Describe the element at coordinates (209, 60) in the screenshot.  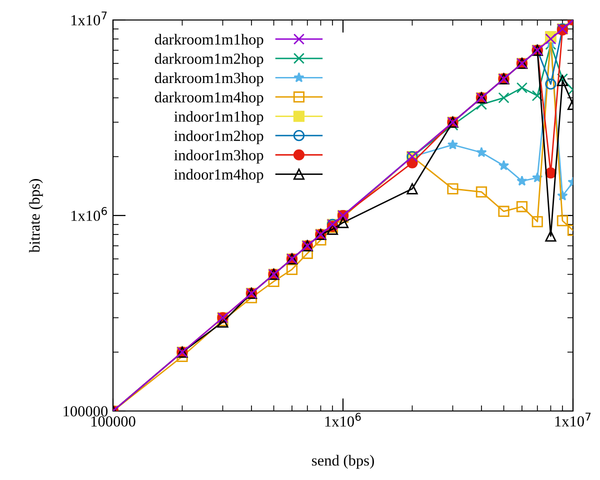
I see `legend-label: darkroom1m2hop` at that location.